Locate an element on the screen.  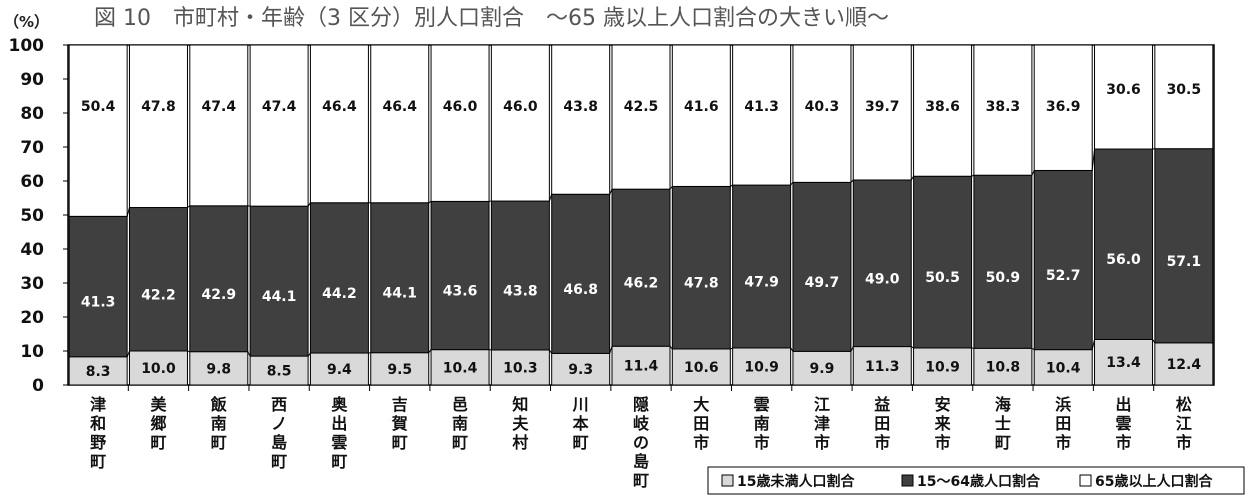
category-label-char: 隠 is located at coordinates (641, 404).